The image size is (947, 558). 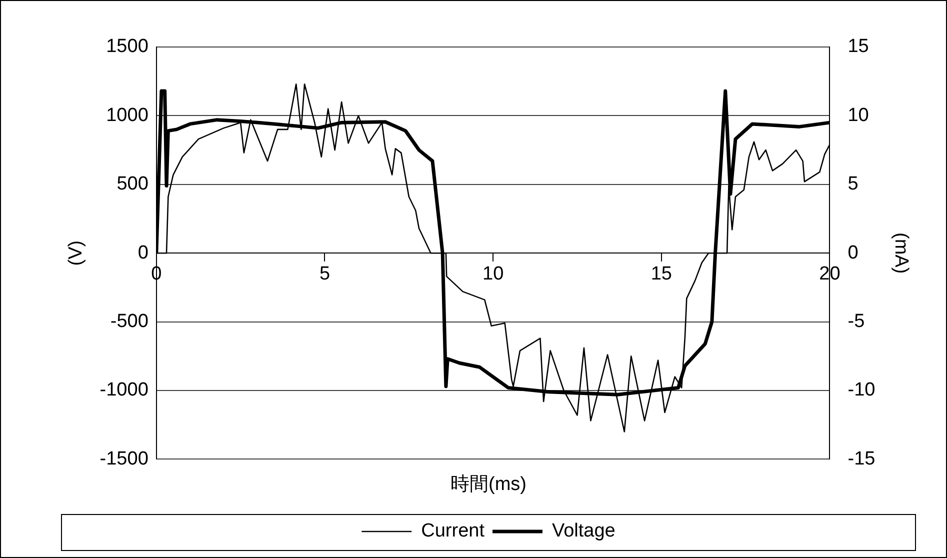 I want to click on legend-label: Voltage, so click(x=584, y=531).